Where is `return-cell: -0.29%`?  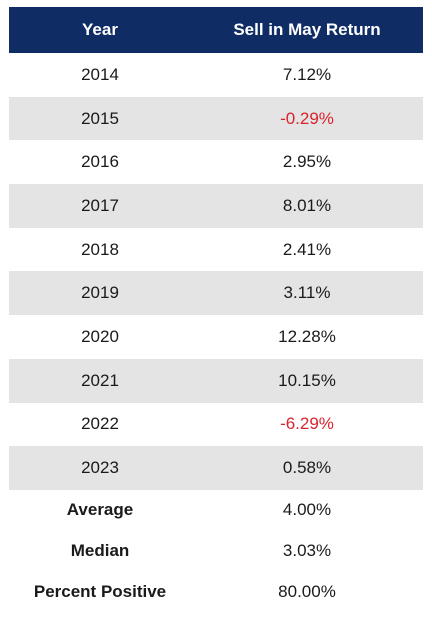 return-cell: -0.29% is located at coordinates (307, 118).